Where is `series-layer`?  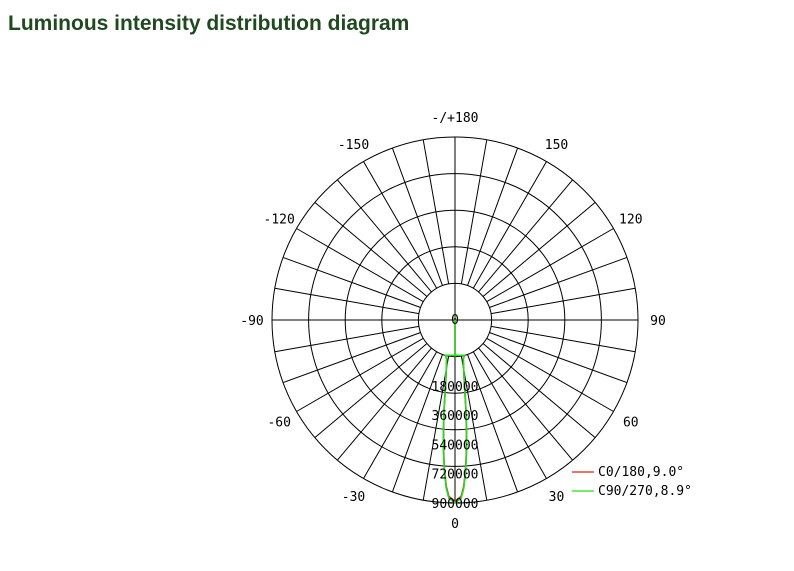
series-layer is located at coordinates (455, 410).